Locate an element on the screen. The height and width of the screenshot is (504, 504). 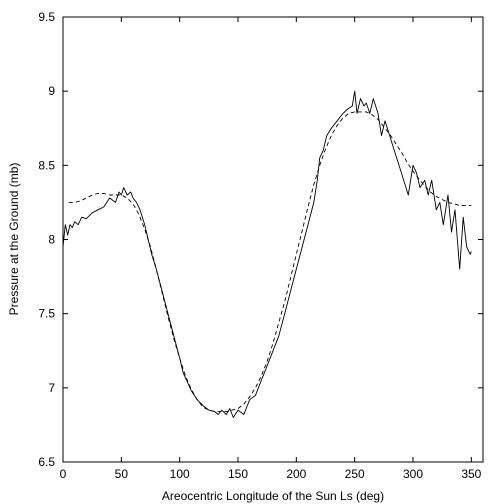
x-tick-label: 200 is located at coordinates (296, 474).